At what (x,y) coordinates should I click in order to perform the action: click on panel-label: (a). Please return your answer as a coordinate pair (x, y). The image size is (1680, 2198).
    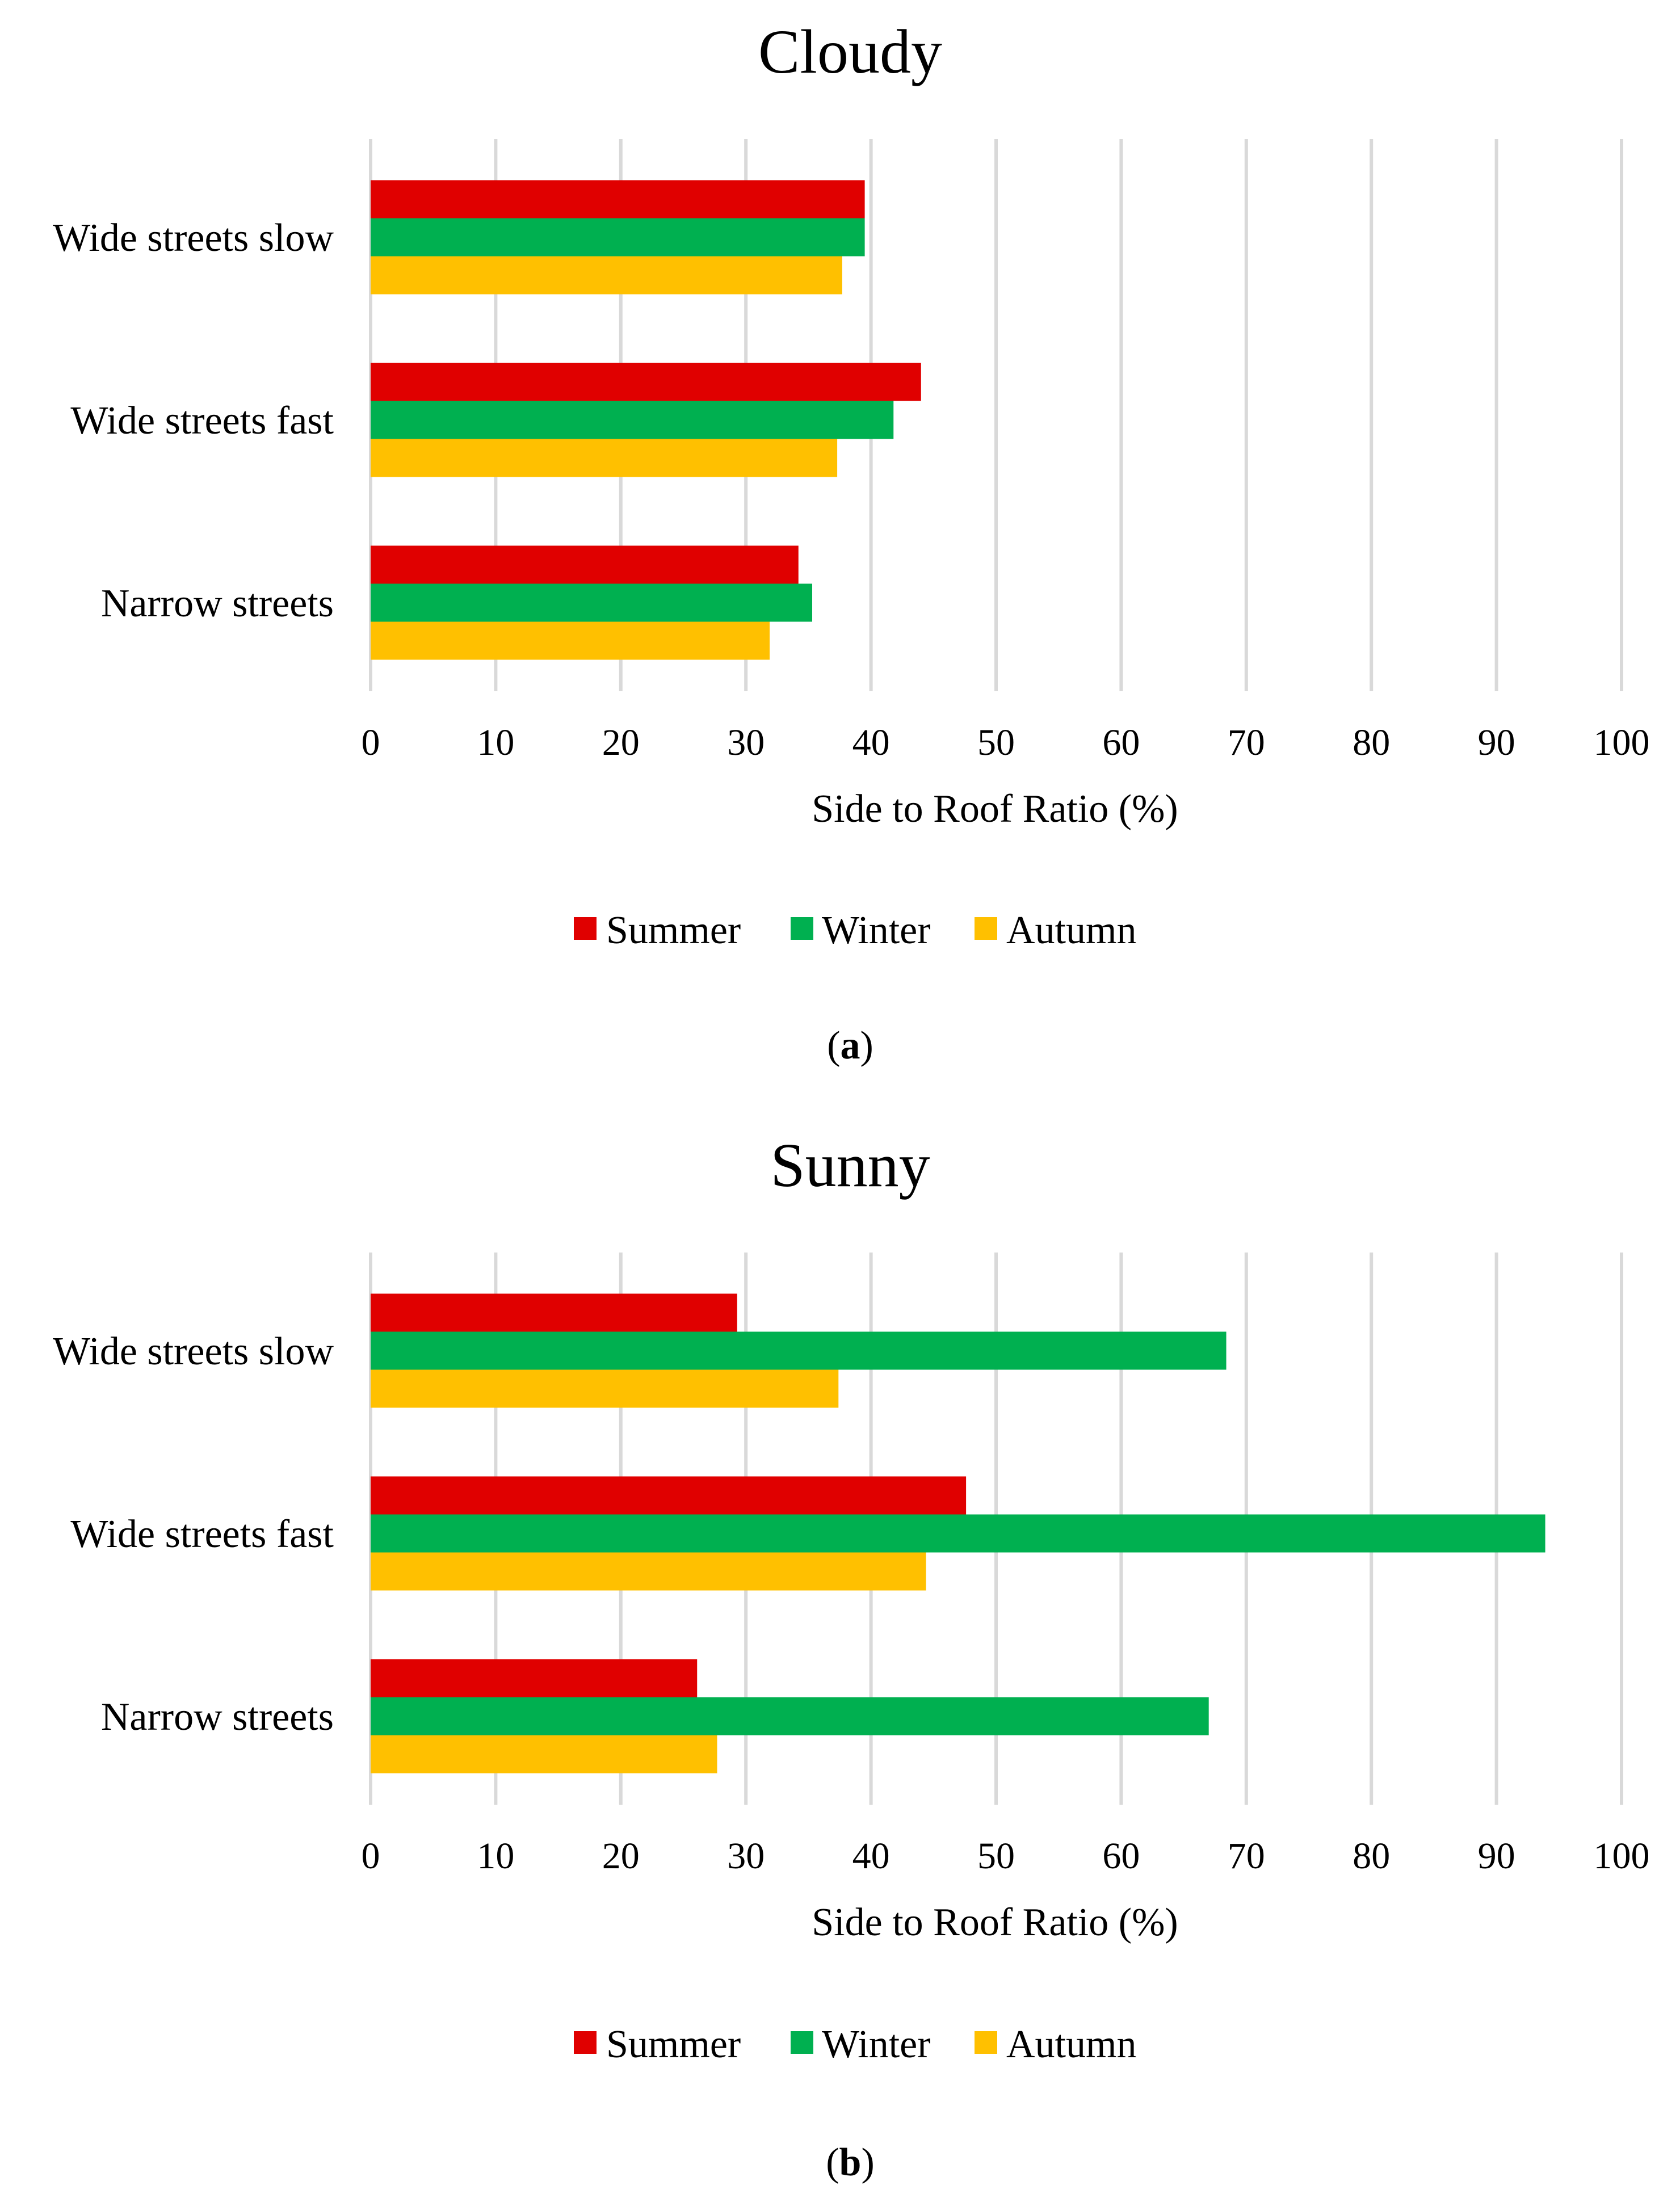
    Looking at the image, I should click on (850, 1046).